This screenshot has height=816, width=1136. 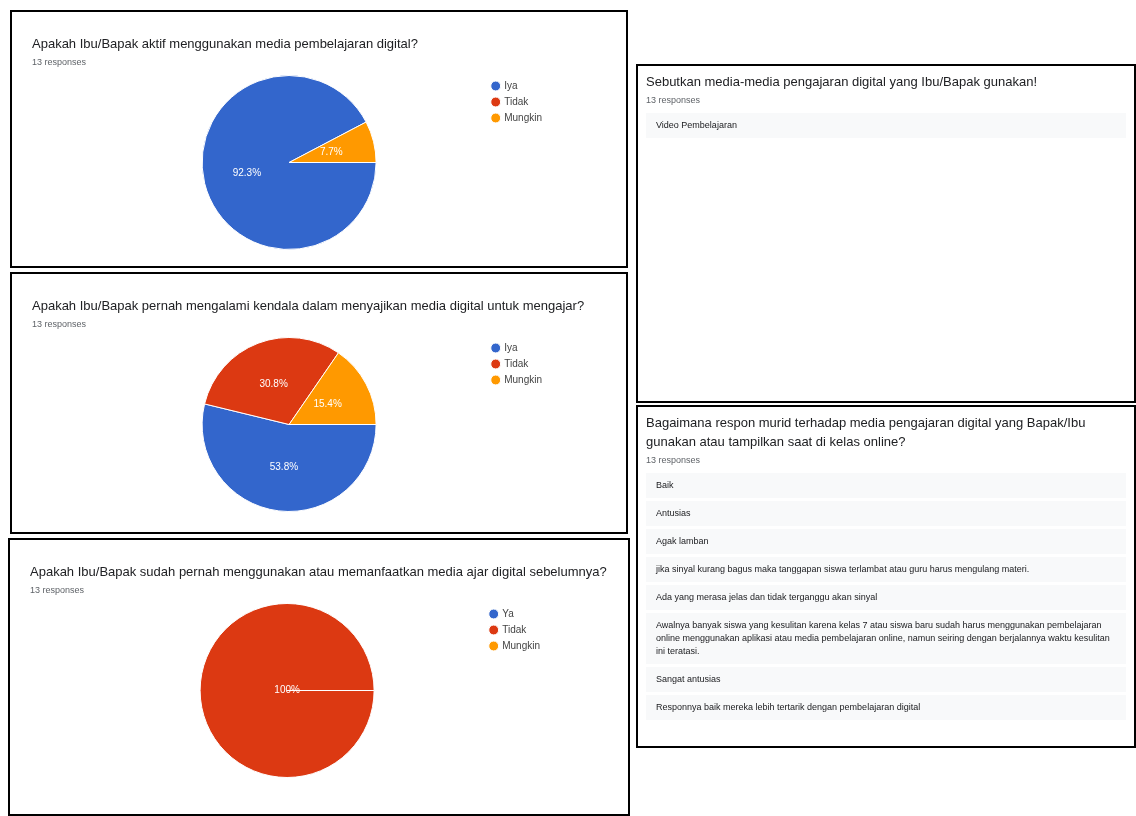 What do you see at coordinates (842, 82) in the screenshot?
I see `text: Sebutkan media-media pengajaran digital yang Ibu/Bapak gunakan!` at bounding box center [842, 82].